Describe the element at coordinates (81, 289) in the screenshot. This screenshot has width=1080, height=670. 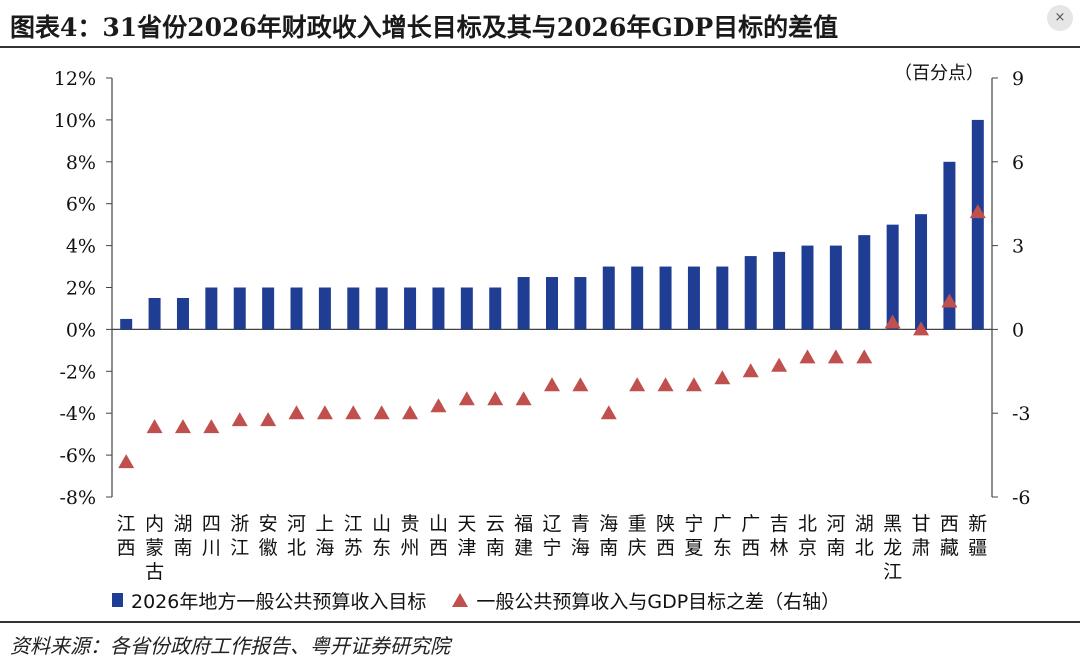
I see `left-tick-label: 2%` at that location.